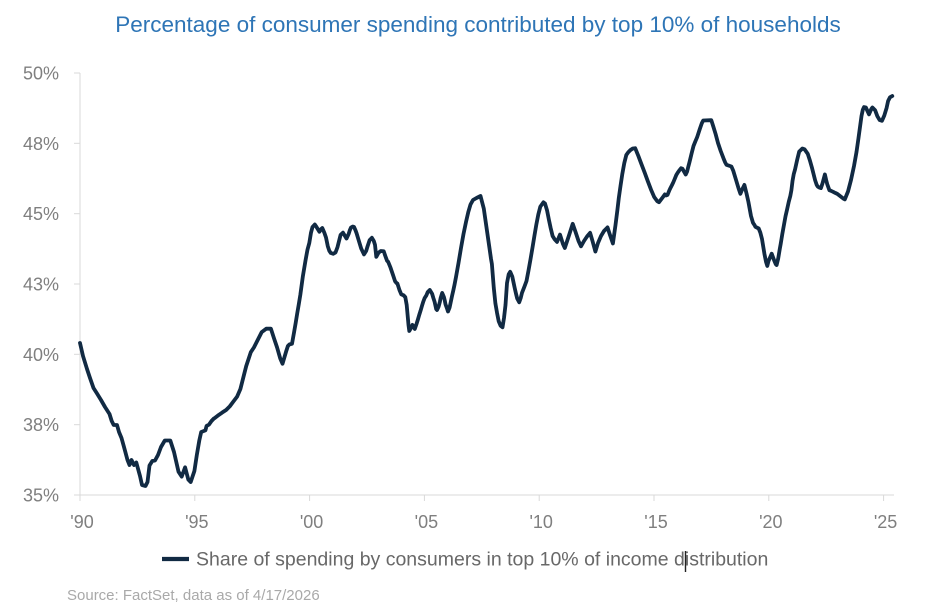 The image size is (936, 615). What do you see at coordinates (885, 522) in the screenshot?
I see `svg-text: '25` at bounding box center [885, 522].